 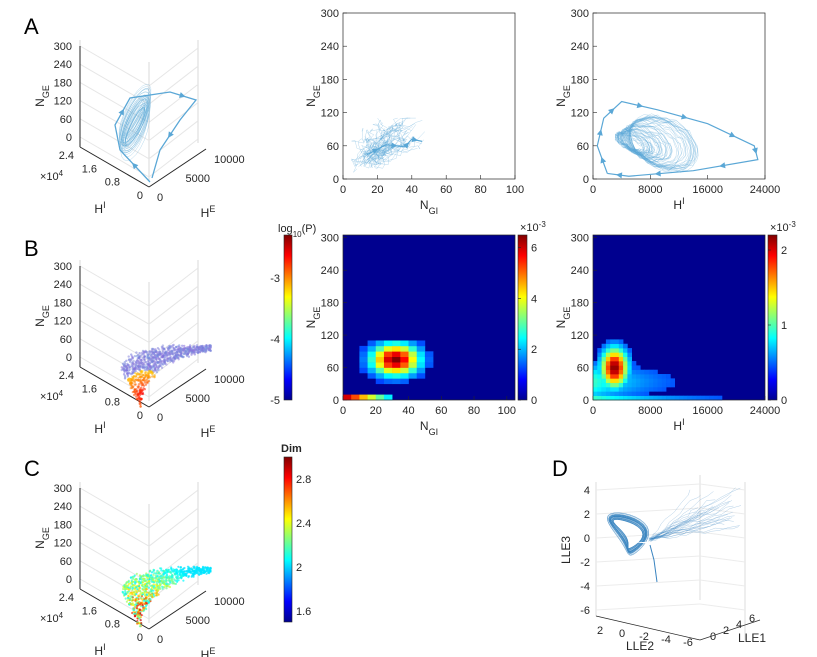 What do you see at coordinates (42, 538) in the screenshot?
I see `z-axis-label: NGE` at bounding box center [42, 538].